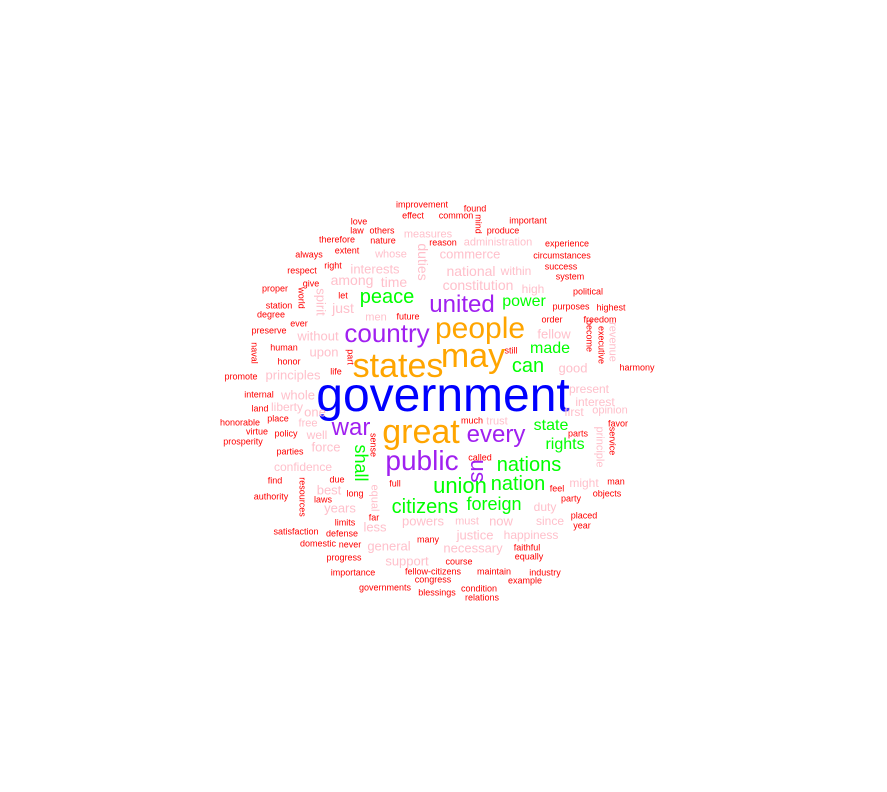 This screenshot has width=887, height=792. I want to click on word-just: just, so click(343, 308).